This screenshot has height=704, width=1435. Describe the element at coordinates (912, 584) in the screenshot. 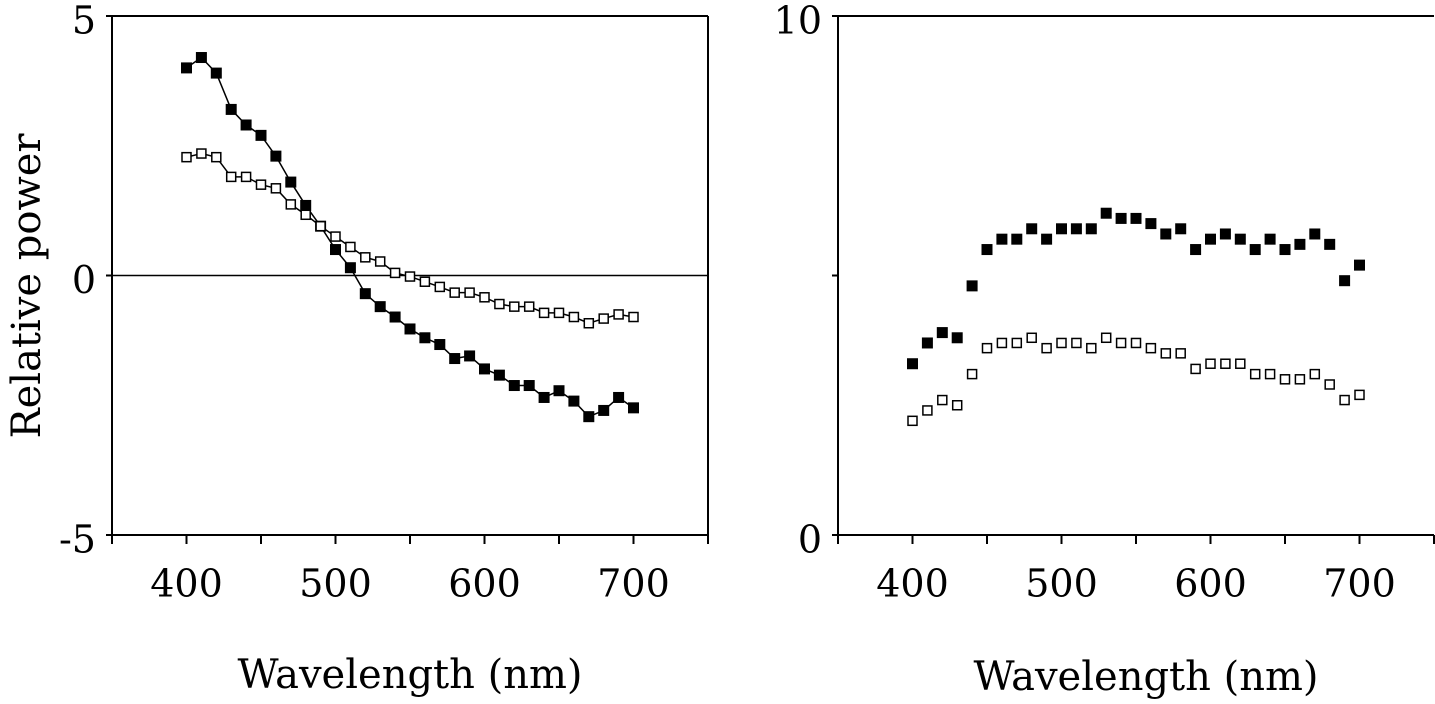

I see `x-tick-label: 400` at that location.